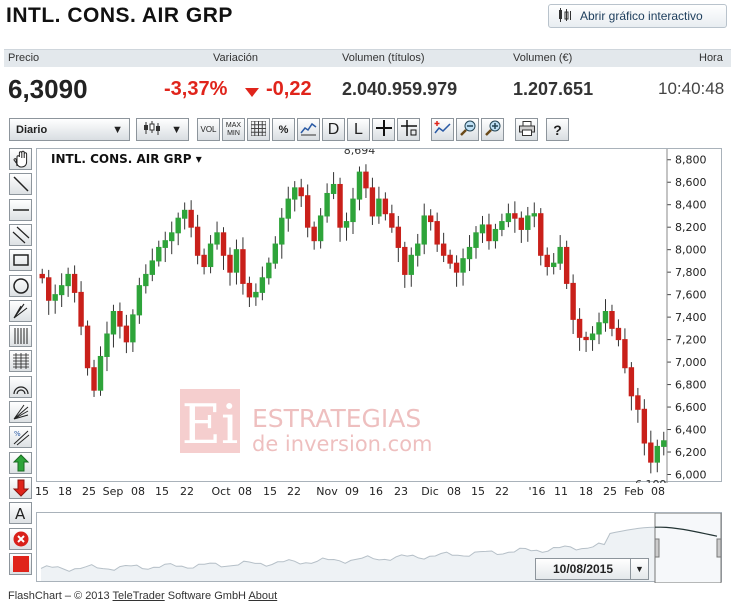 This screenshot has width=737, height=607. I want to click on zoom-out-button, so click(467, 129).